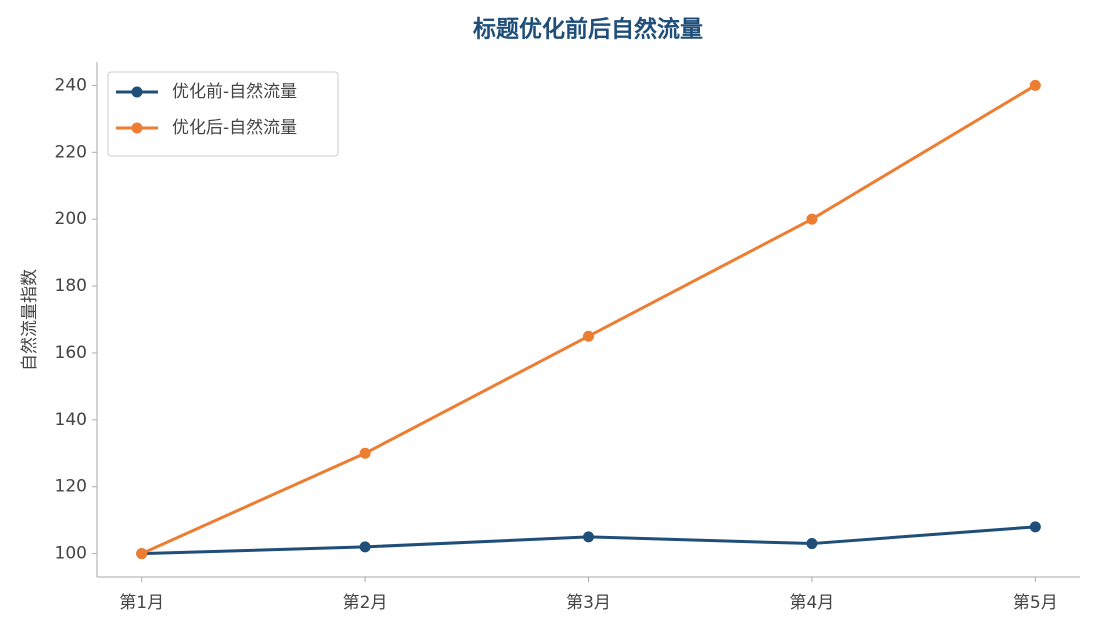  I want to click on legend-box, so click(223, 114).